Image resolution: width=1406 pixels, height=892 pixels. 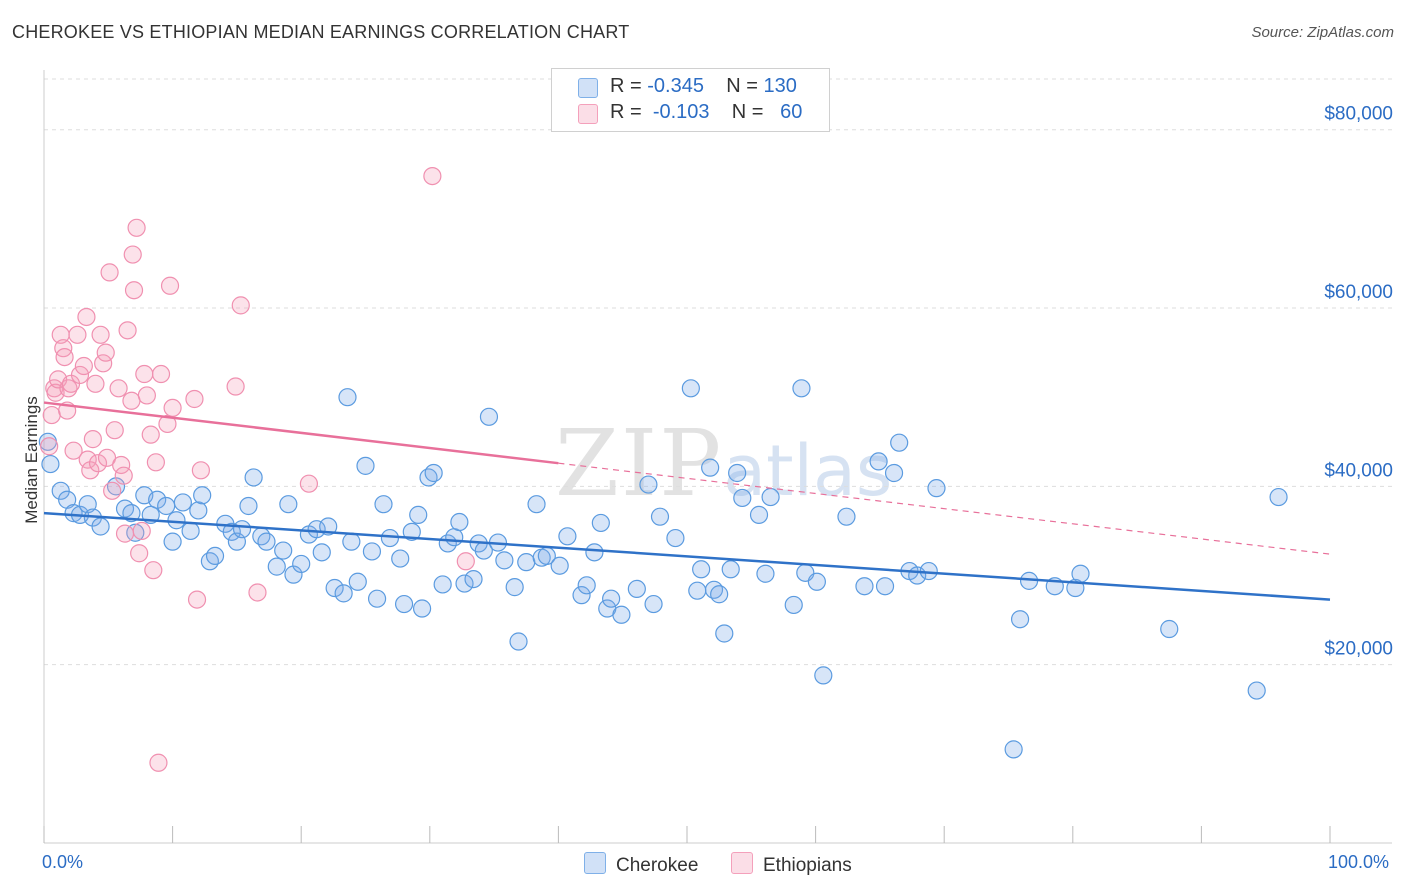 I want to click on bottom-legend-swatch-ethiopians, so click(x=742, y=863).